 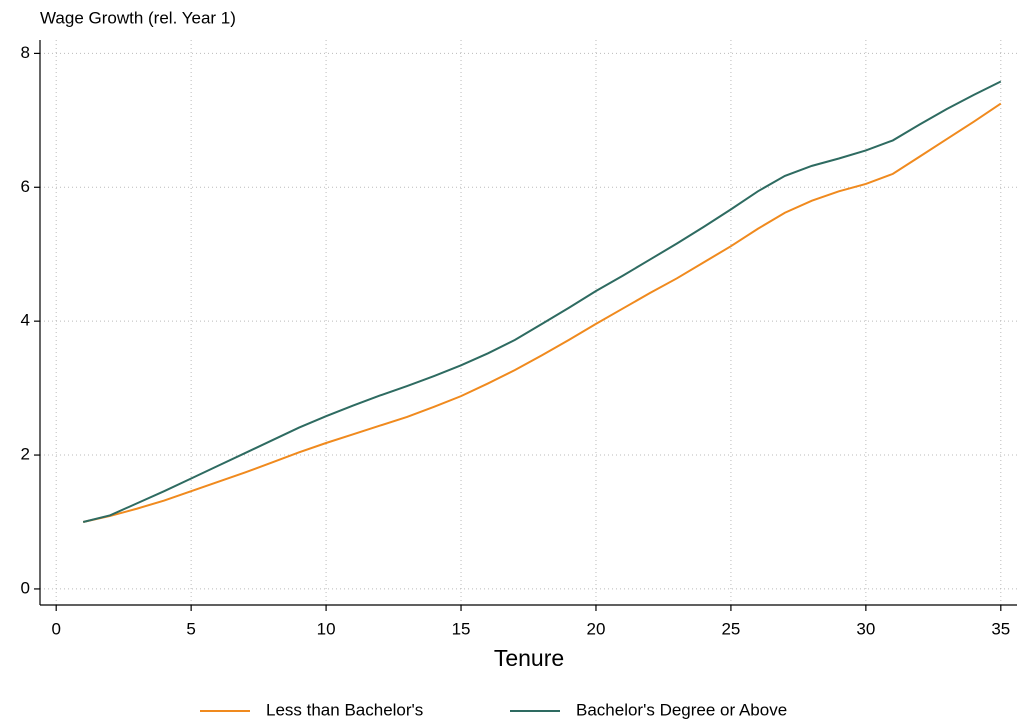 I want to click on y-axis-label: Wage Growth (rel. Year 1), so click(x=138, y=17).